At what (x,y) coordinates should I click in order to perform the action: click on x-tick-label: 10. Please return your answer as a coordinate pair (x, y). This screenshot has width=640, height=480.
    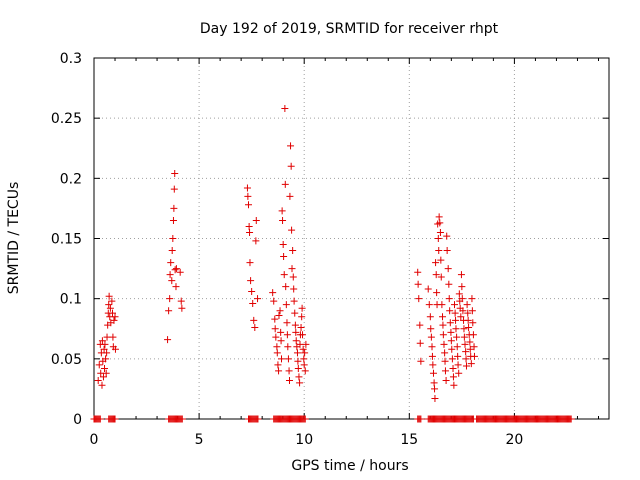
    Looking at the image, I should click on (304, 440).